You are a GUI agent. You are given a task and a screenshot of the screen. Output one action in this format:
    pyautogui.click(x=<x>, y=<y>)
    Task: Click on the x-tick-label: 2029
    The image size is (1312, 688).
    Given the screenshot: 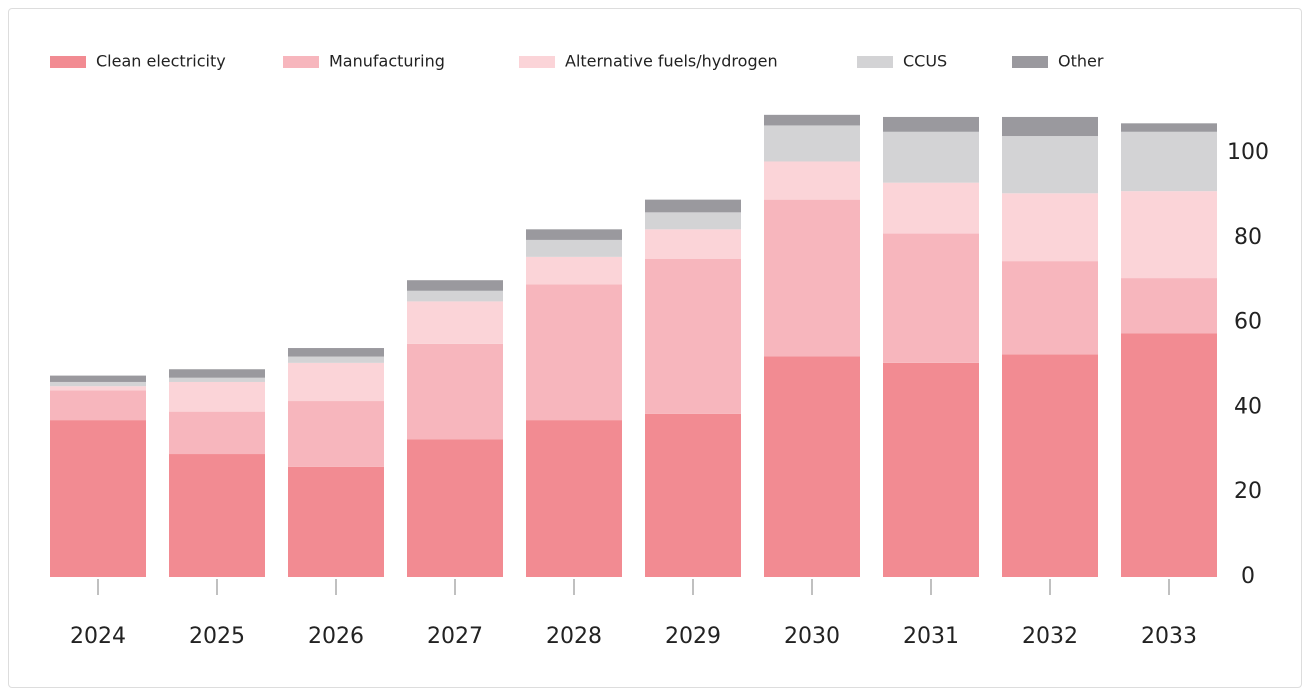 What is the action you would take?
    pyautogui.click(x=693, y=636)
    